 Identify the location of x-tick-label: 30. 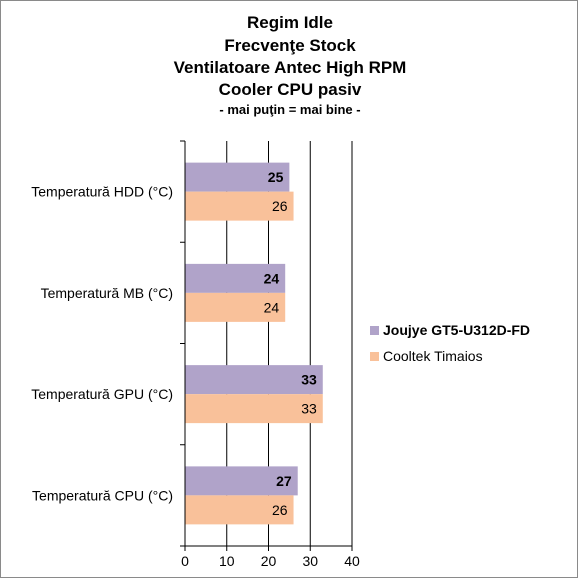
(310, 561).